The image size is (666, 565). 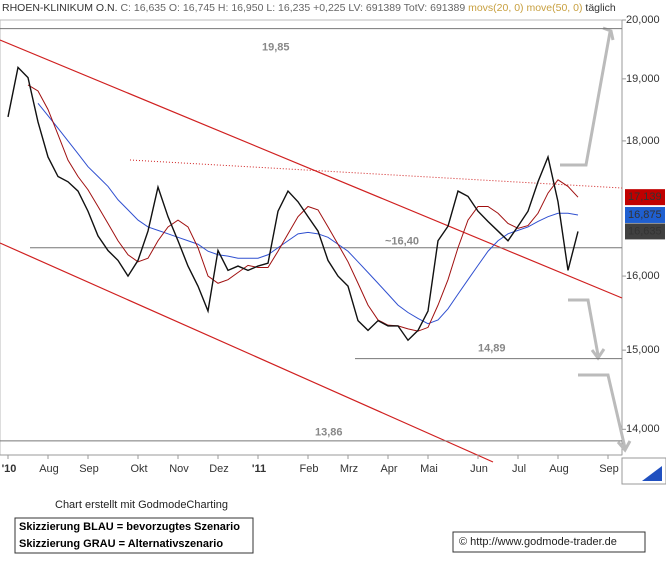 I want to click on price-label: 16,635, so click(x=645, y=231).